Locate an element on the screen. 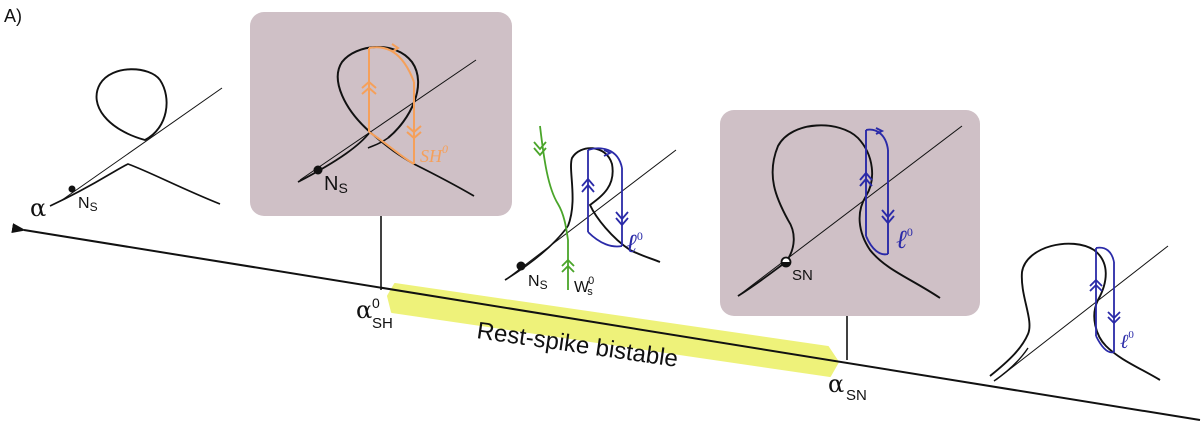  svg-text: SN is located at coordinates (856, 395).